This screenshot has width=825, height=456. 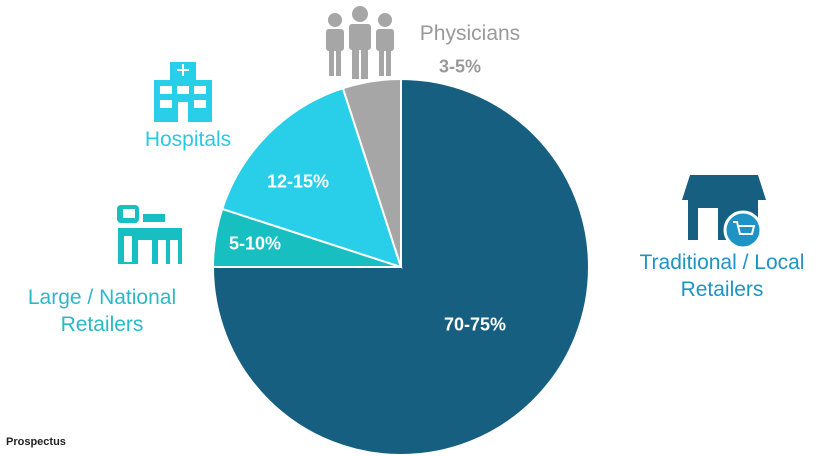 What do you see at coordinates (298, 181) in the screenshot?
I see `data-label: 12-15%` at bounding box center [298, 181].